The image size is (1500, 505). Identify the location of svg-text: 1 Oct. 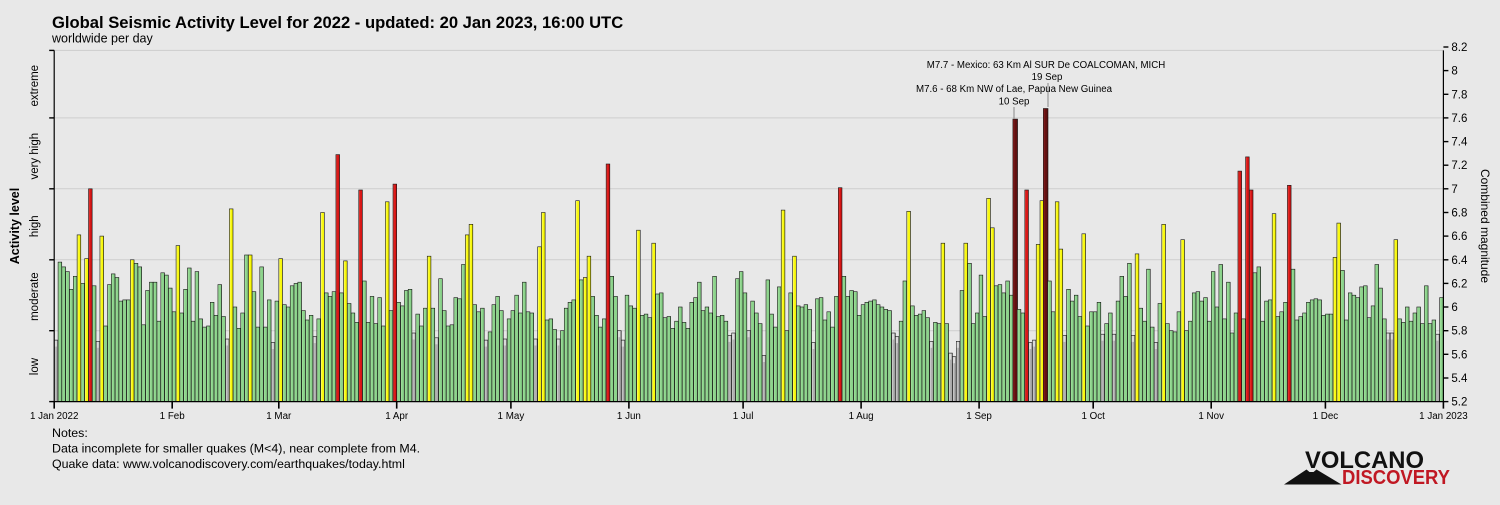
(1093, 416).